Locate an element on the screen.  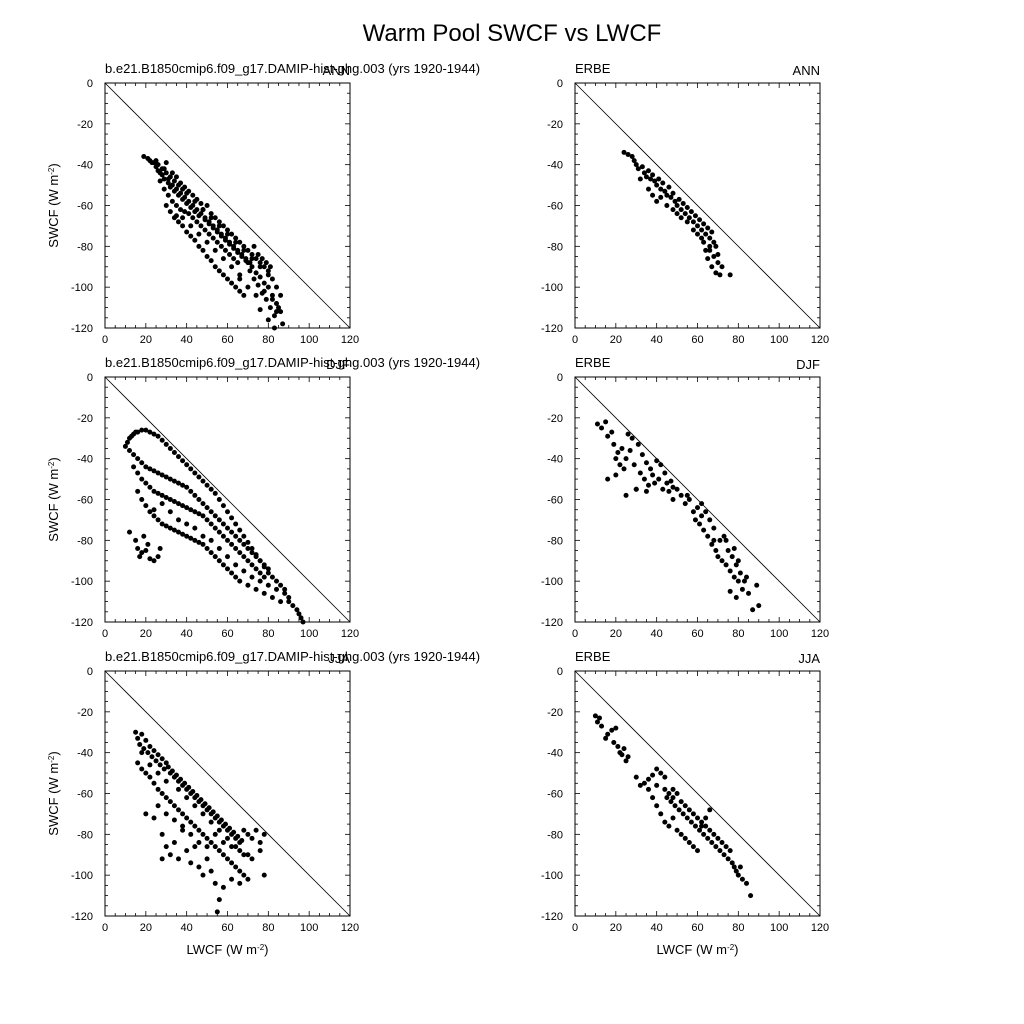
y-tick-label: -100 is located at coordinates (82, 288).